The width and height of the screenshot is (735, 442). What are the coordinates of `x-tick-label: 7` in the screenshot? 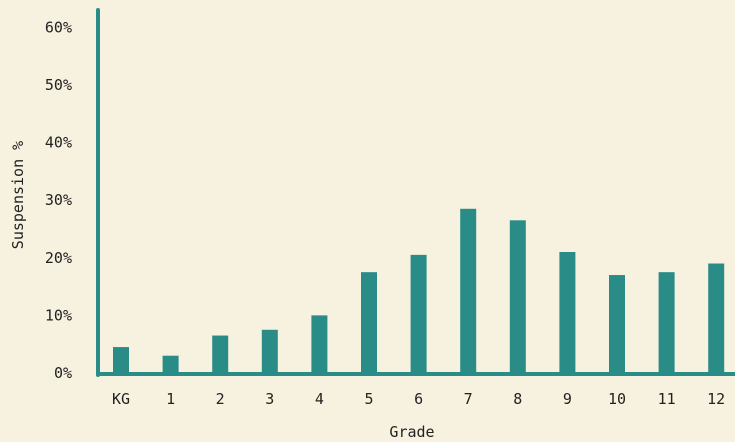 It's located at (468, 399).